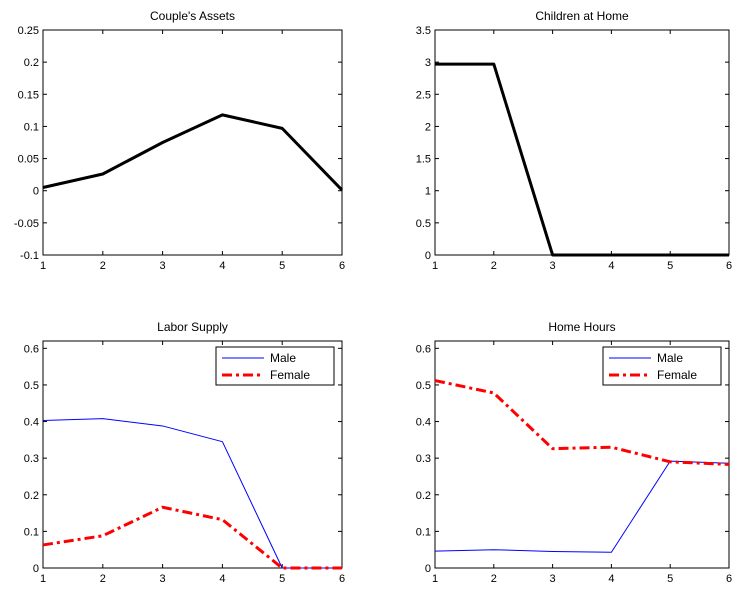 Image resolution: width=735 pixels, height=595 pixels. I want to click on y-tick-label: 0.05, so click(28, 160).